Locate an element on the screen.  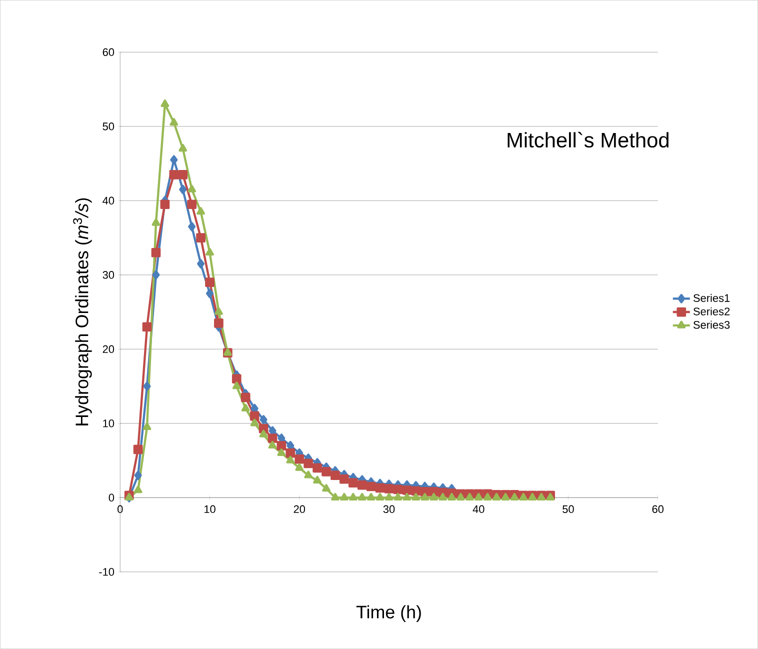
legend-label: Series1 is located at coordinates (711, 298).